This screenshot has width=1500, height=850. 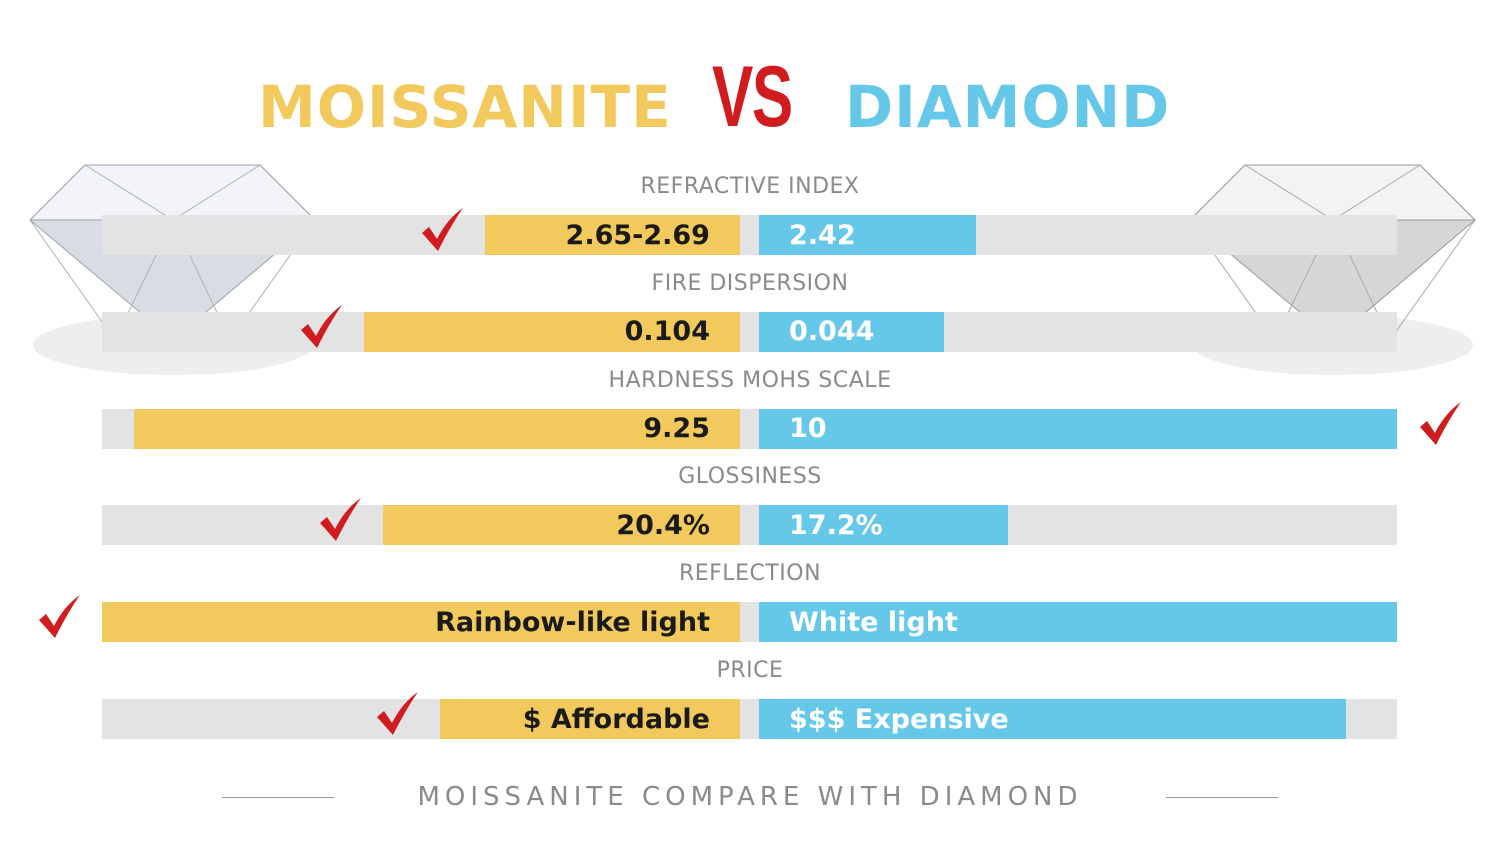 I want to click on moissanite-value: Rainbow-like light, so click(x=572, y=622).